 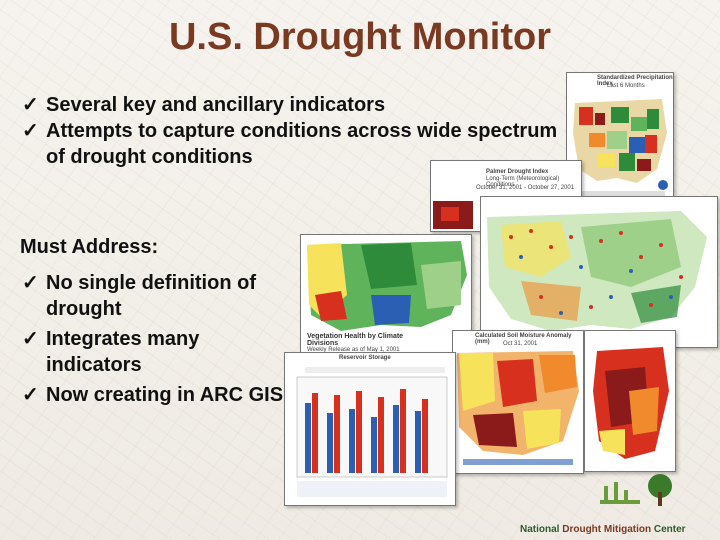 What do you see at coordinates (365, 358) in the screenshot?
I see `chart-caption: Reservoir Storage` at bounding box center [365, 358].